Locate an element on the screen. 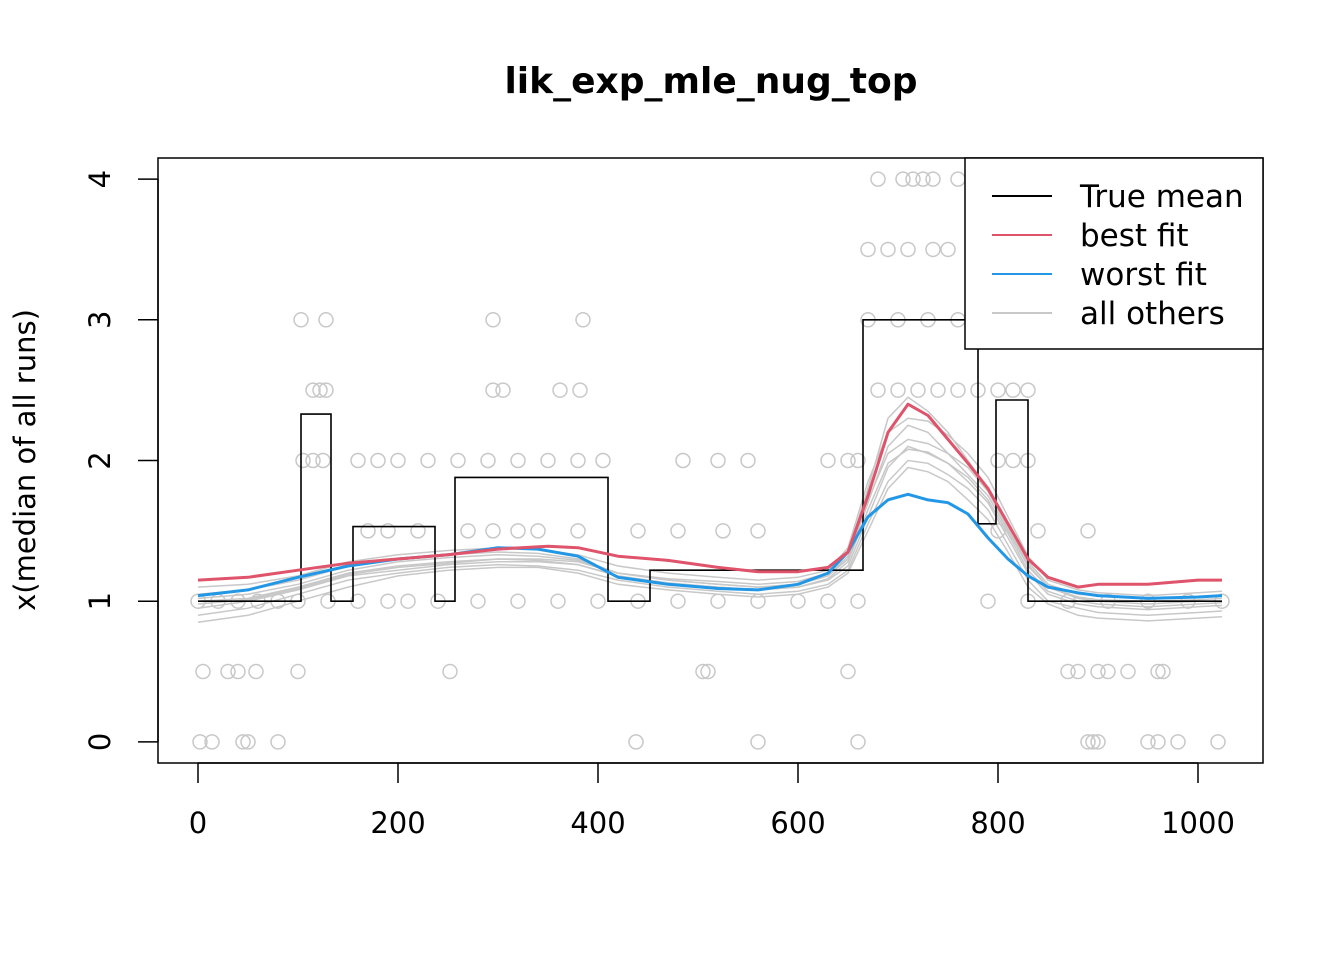 The width and height of the screenshot is (1344, 960). y-tick-label-2: 2 is located at coordinates (100, 460).